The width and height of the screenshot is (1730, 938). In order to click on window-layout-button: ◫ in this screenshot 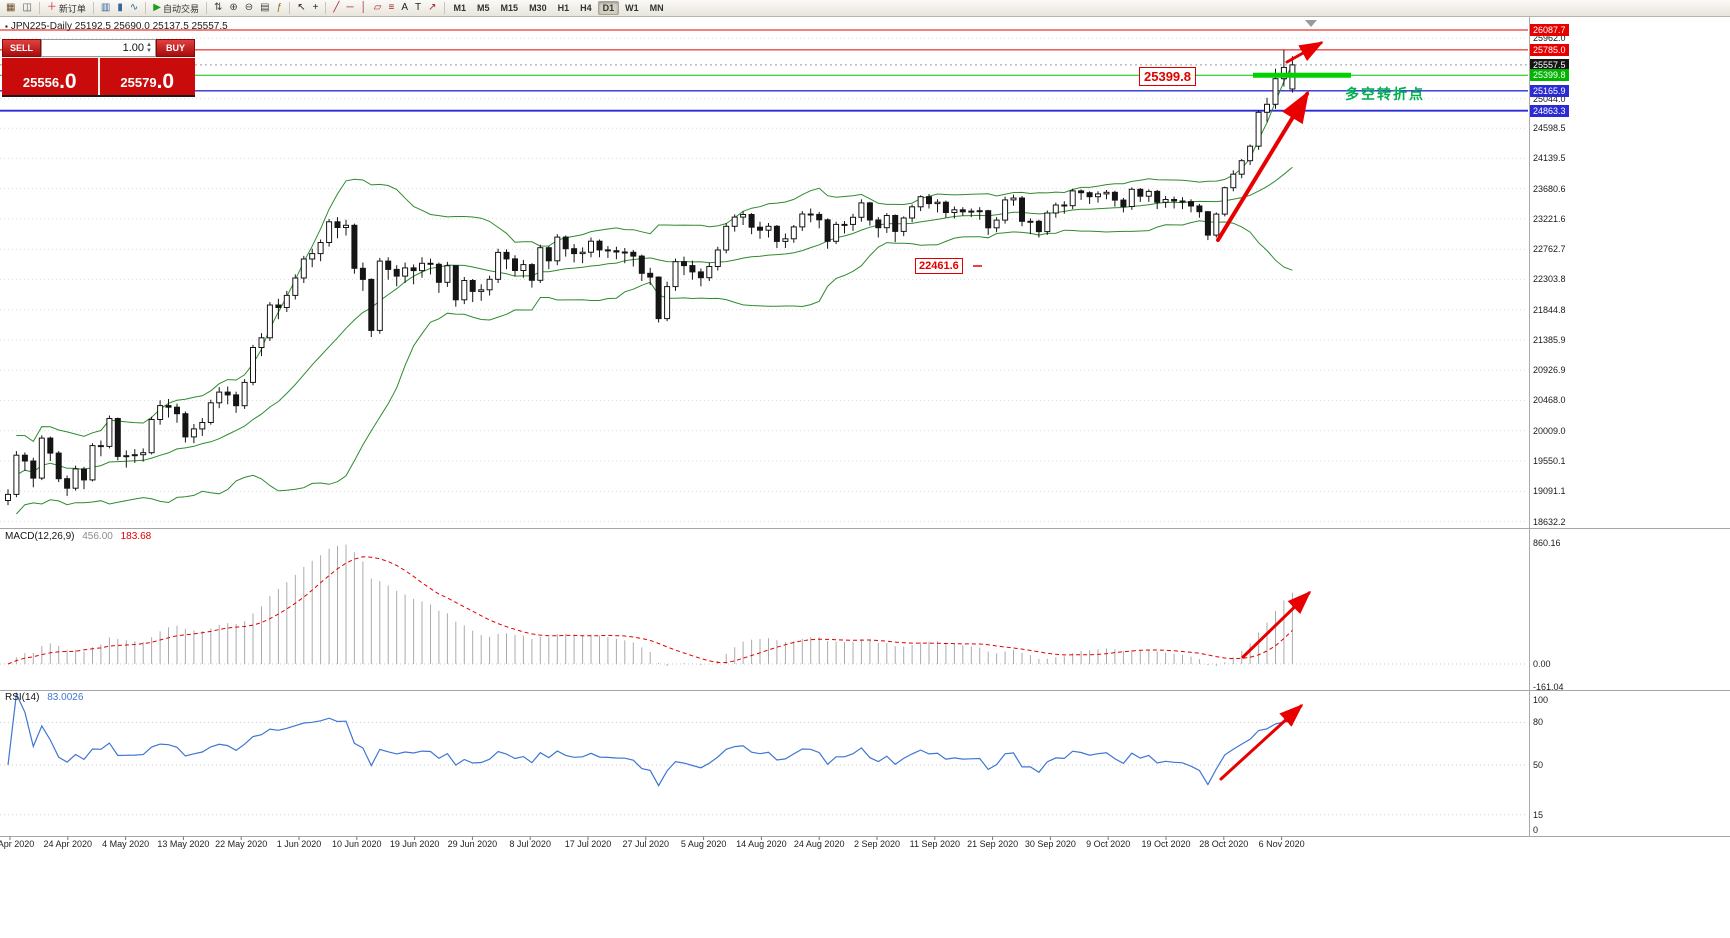, I will do `click(26, 8)`.